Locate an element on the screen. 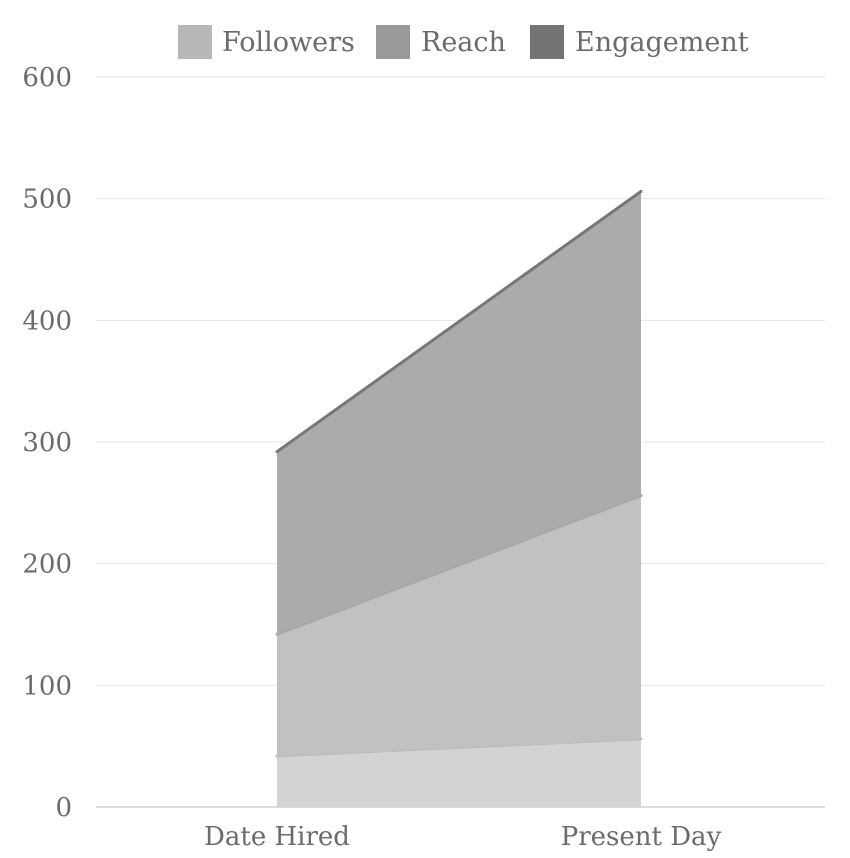 The image size is (850, 858). y-axis: 0 100 200 300 400 500 600 is located at coordinates (47, 443).